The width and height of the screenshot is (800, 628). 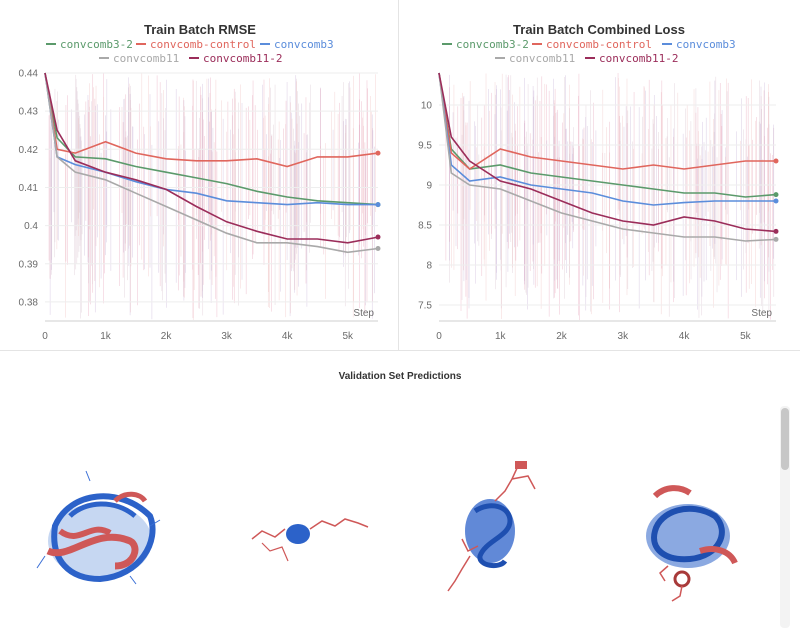 What do you see at coordinates (425, 146) in the screenshot?
I see `y-tick-label: 9.5` at bounding box center [425, 146].